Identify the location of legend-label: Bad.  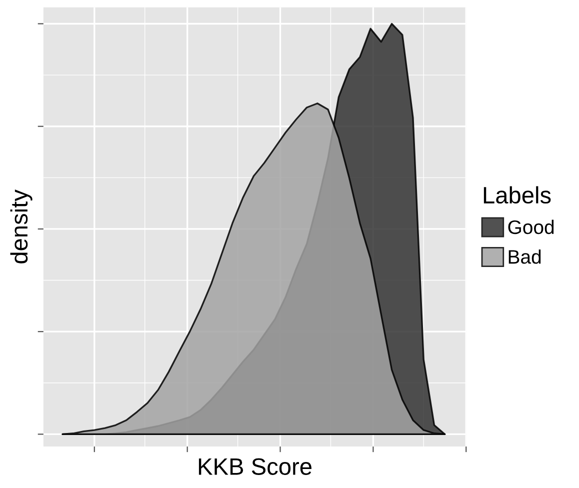
(524, 257).